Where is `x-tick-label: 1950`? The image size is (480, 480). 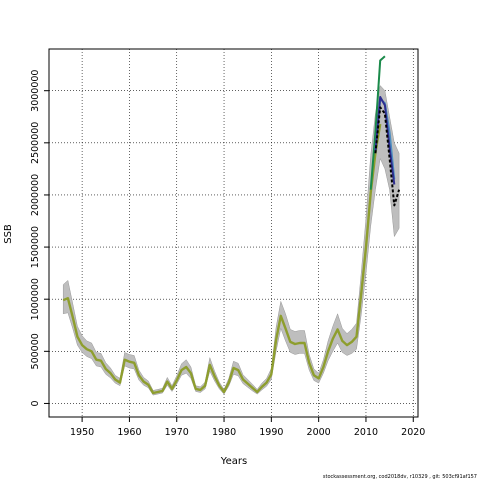
x-tick-label: 1950 is located at coordinates (82, 432).